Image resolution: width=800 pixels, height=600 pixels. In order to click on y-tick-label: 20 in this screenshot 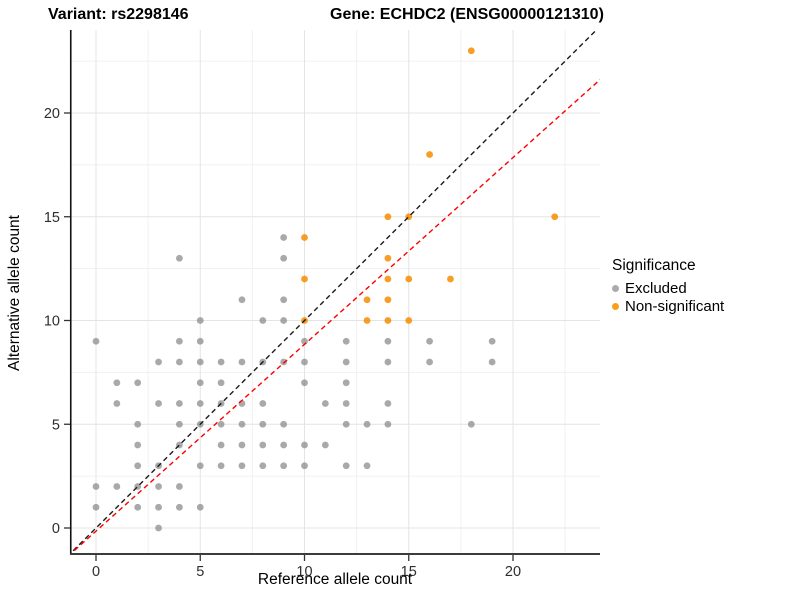, I will do `click(52, 114)`.